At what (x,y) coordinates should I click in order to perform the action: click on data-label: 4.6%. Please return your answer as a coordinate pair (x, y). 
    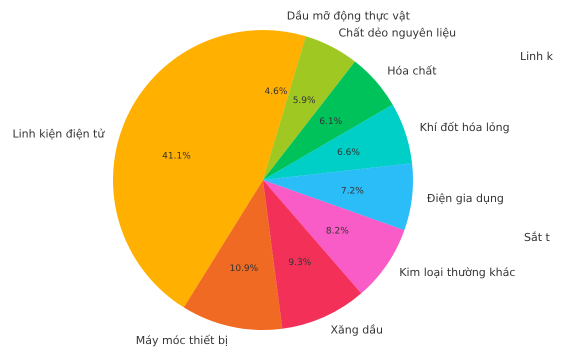
    Looking at the image, I should click on (276, 91).